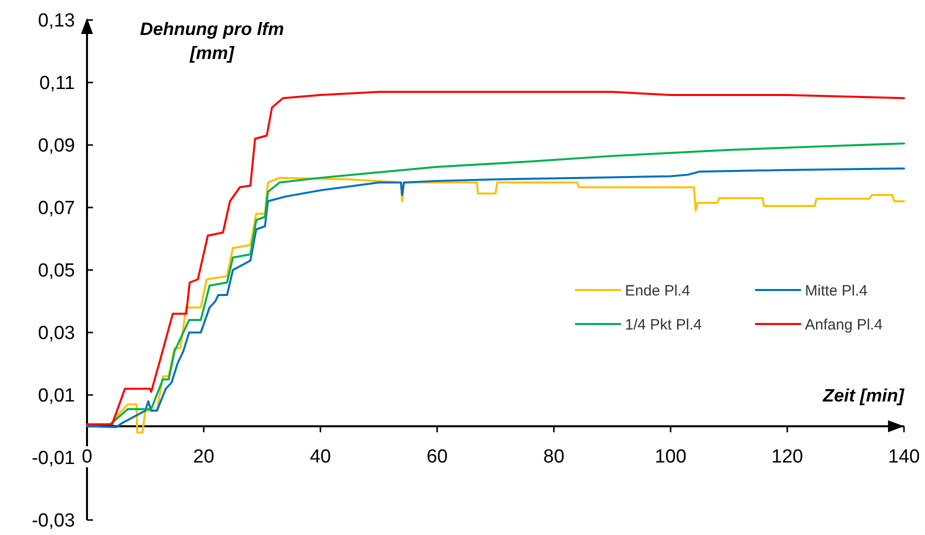  Describe the element at coordinates (56, 396) in the screenshot. I see `y-tick-label: 0,01` at that location.